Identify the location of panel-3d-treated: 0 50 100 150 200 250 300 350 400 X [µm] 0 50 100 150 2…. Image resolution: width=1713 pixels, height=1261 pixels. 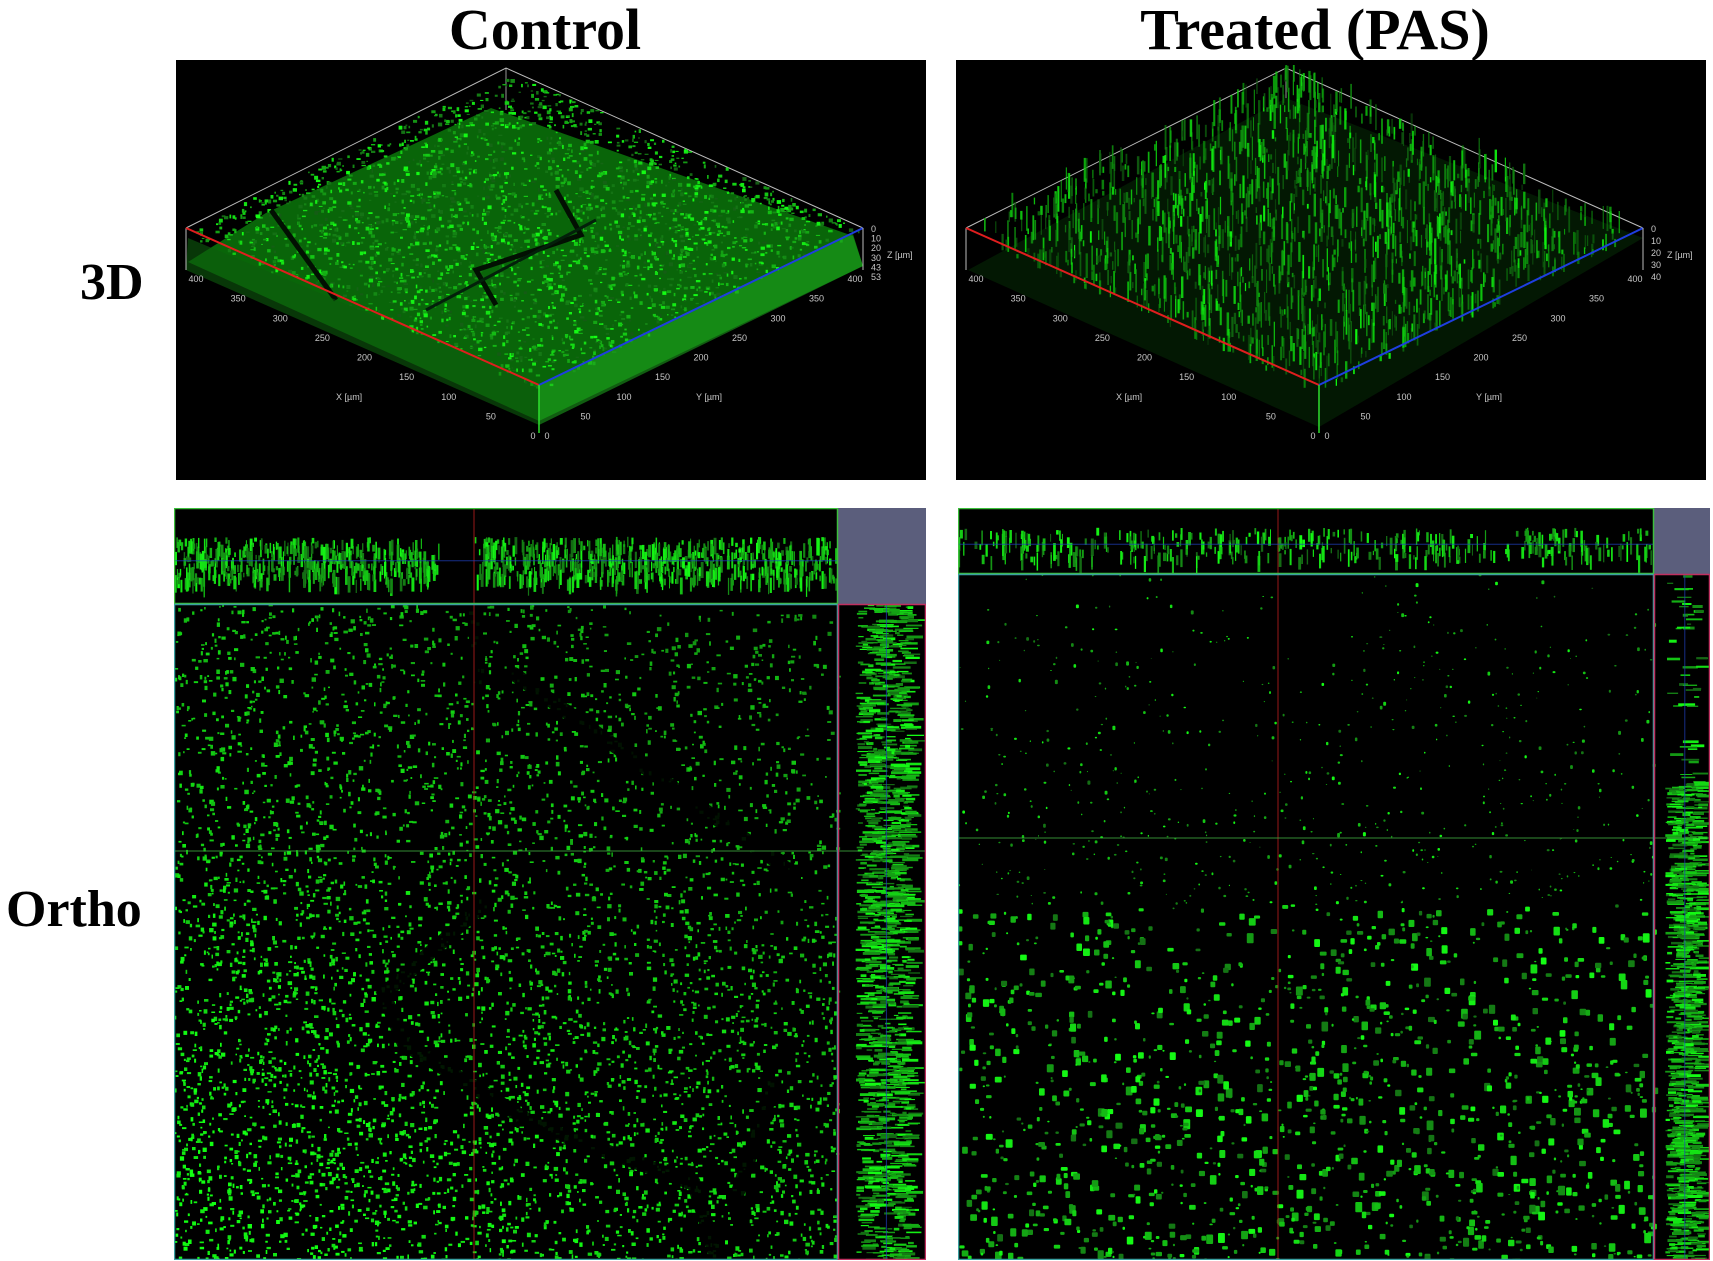
(1331, 270).